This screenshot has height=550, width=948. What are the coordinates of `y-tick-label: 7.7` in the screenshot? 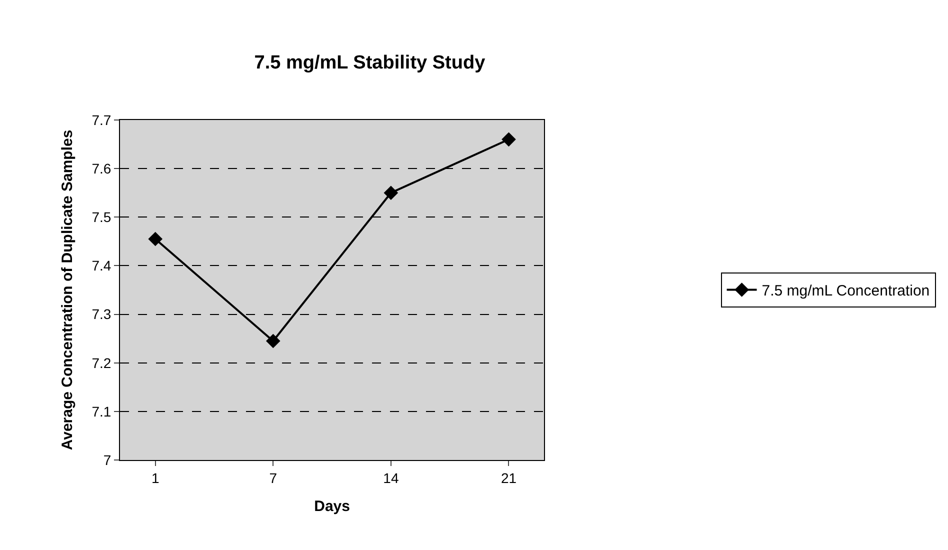 It's located at (102, 120).